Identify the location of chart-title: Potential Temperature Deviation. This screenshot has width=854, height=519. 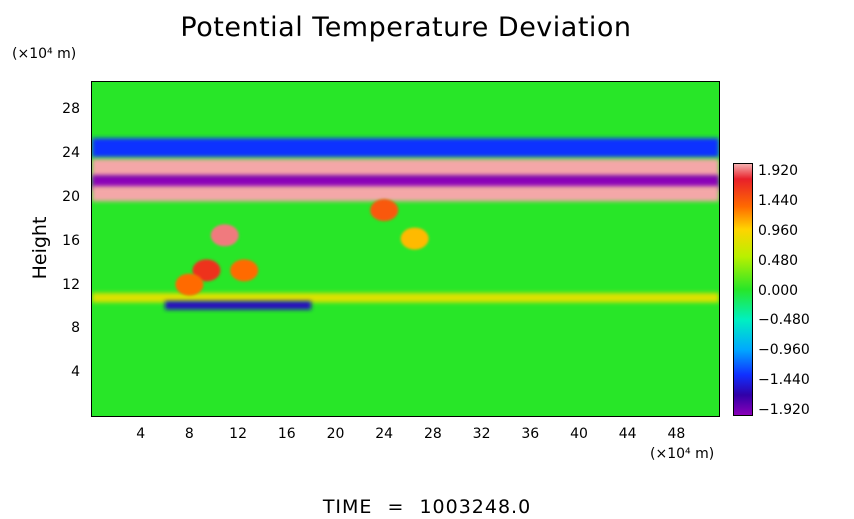
(406, 27).